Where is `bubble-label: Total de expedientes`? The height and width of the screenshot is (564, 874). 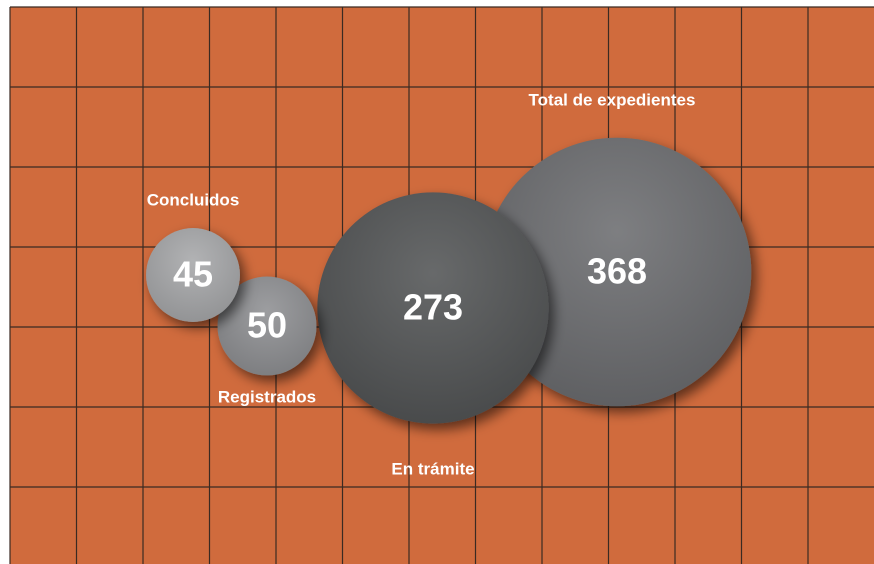
bubble-label: Total de expedientes is located at coordinates (612, 99).